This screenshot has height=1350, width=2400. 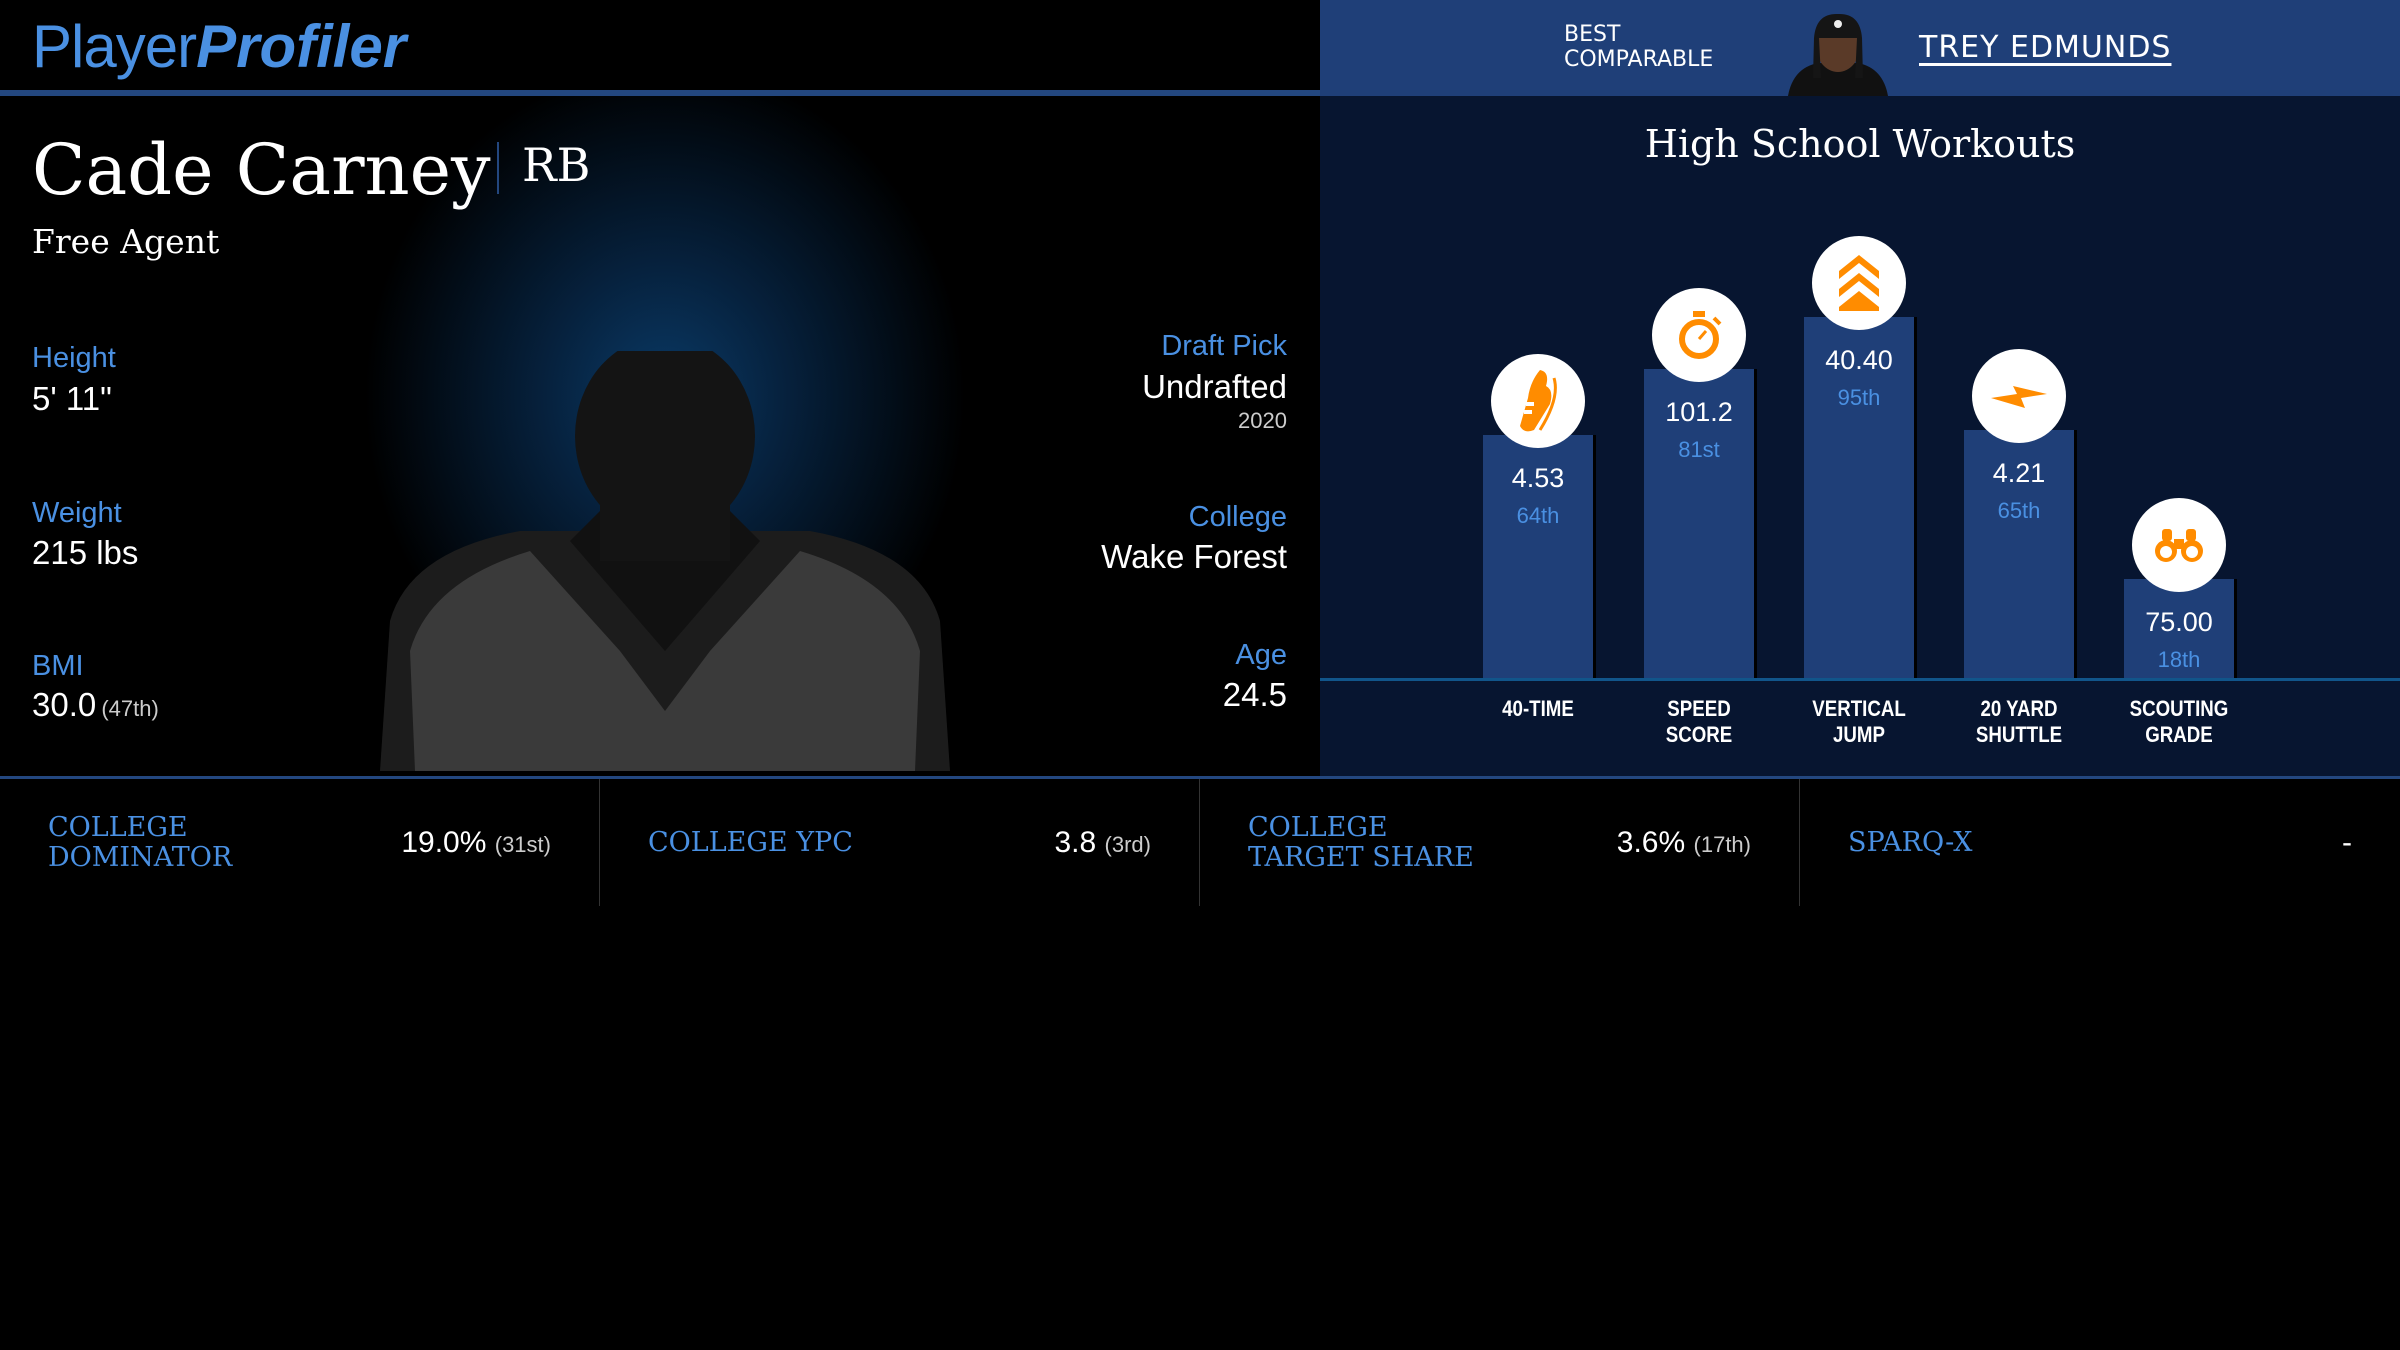 What do you see at coordinates (2019, 473) in the screenshot?
I see `workout-value: 4.21` at bounding box center [2019, 473].